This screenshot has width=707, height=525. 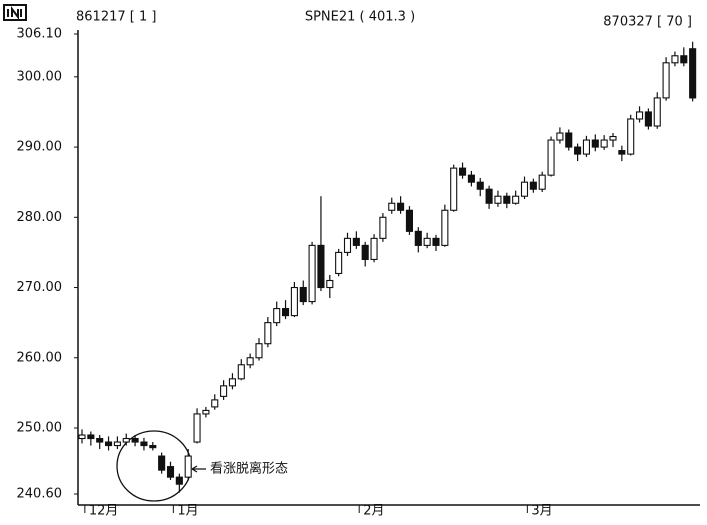 What do you see at coordinates (198, 469) in the screenshot?
I see `annotation-arrow` at bounding box center [198, 469].